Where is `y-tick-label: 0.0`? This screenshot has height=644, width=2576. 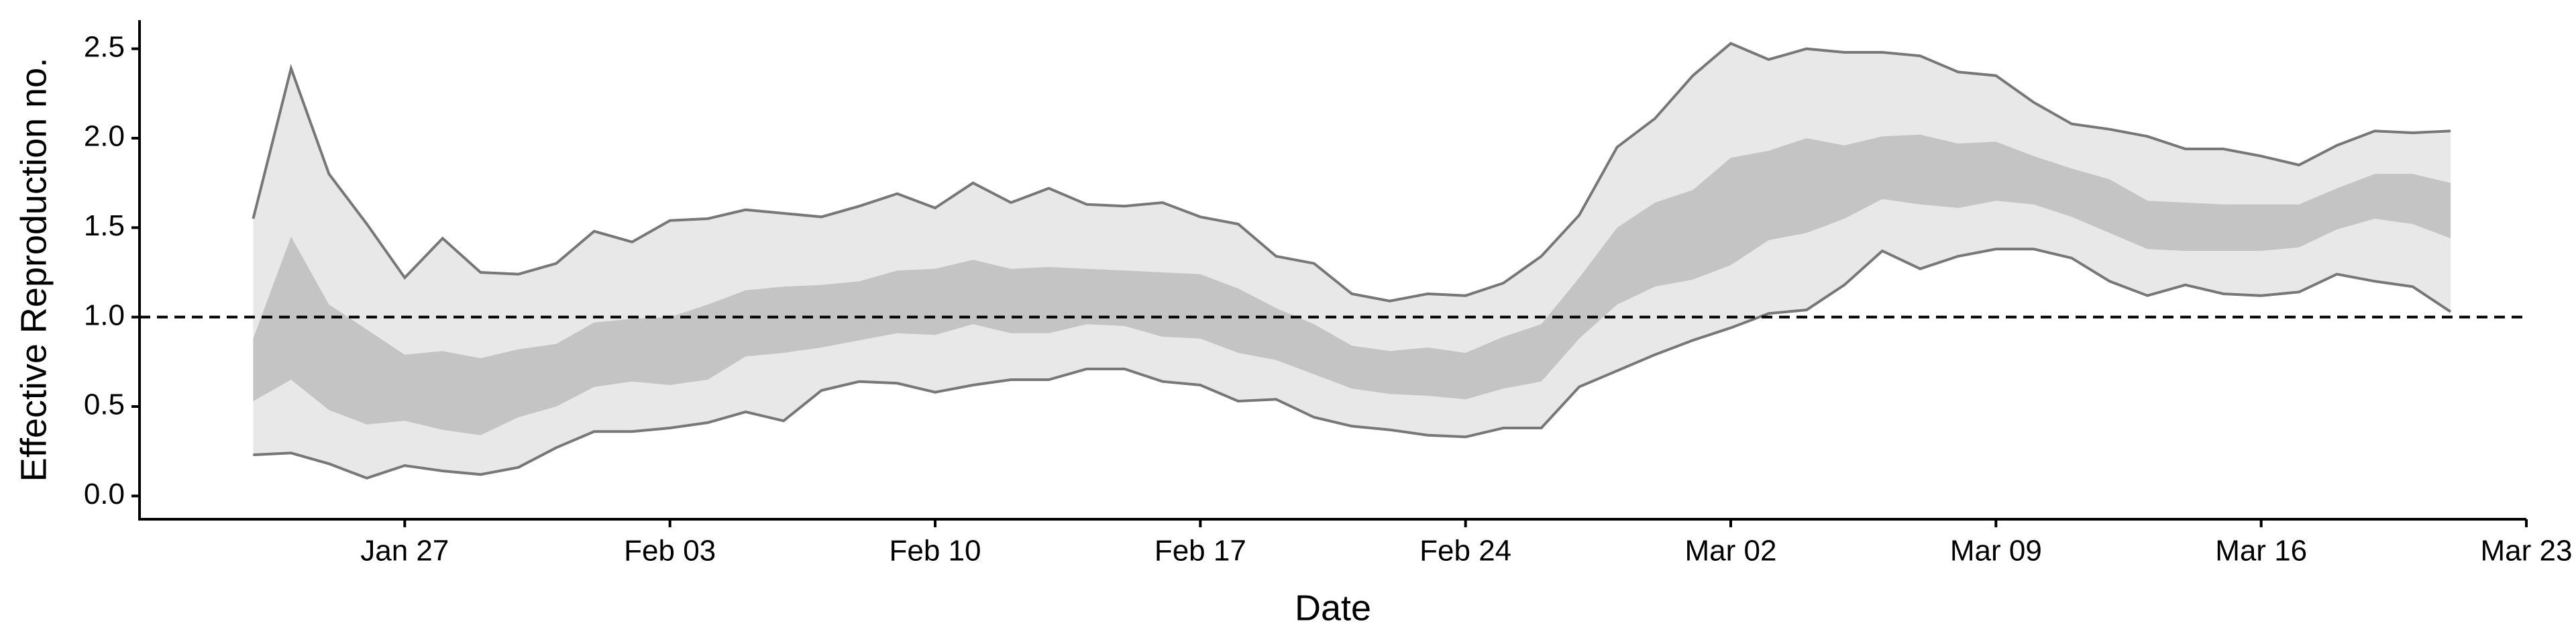
y-tick-label: 0.0 is located at coordinates (104, 494).